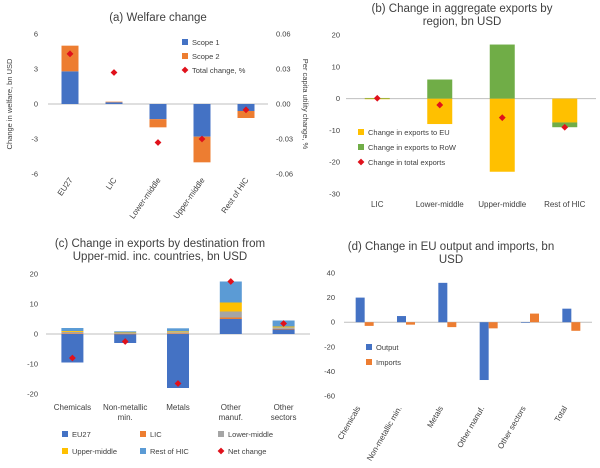 This screenshot has height=468, width=600. What do you see at coordinates (250, 434) in the screenshot?
I see `legend-label: Lower-middle` at bounding box center [250, 434].